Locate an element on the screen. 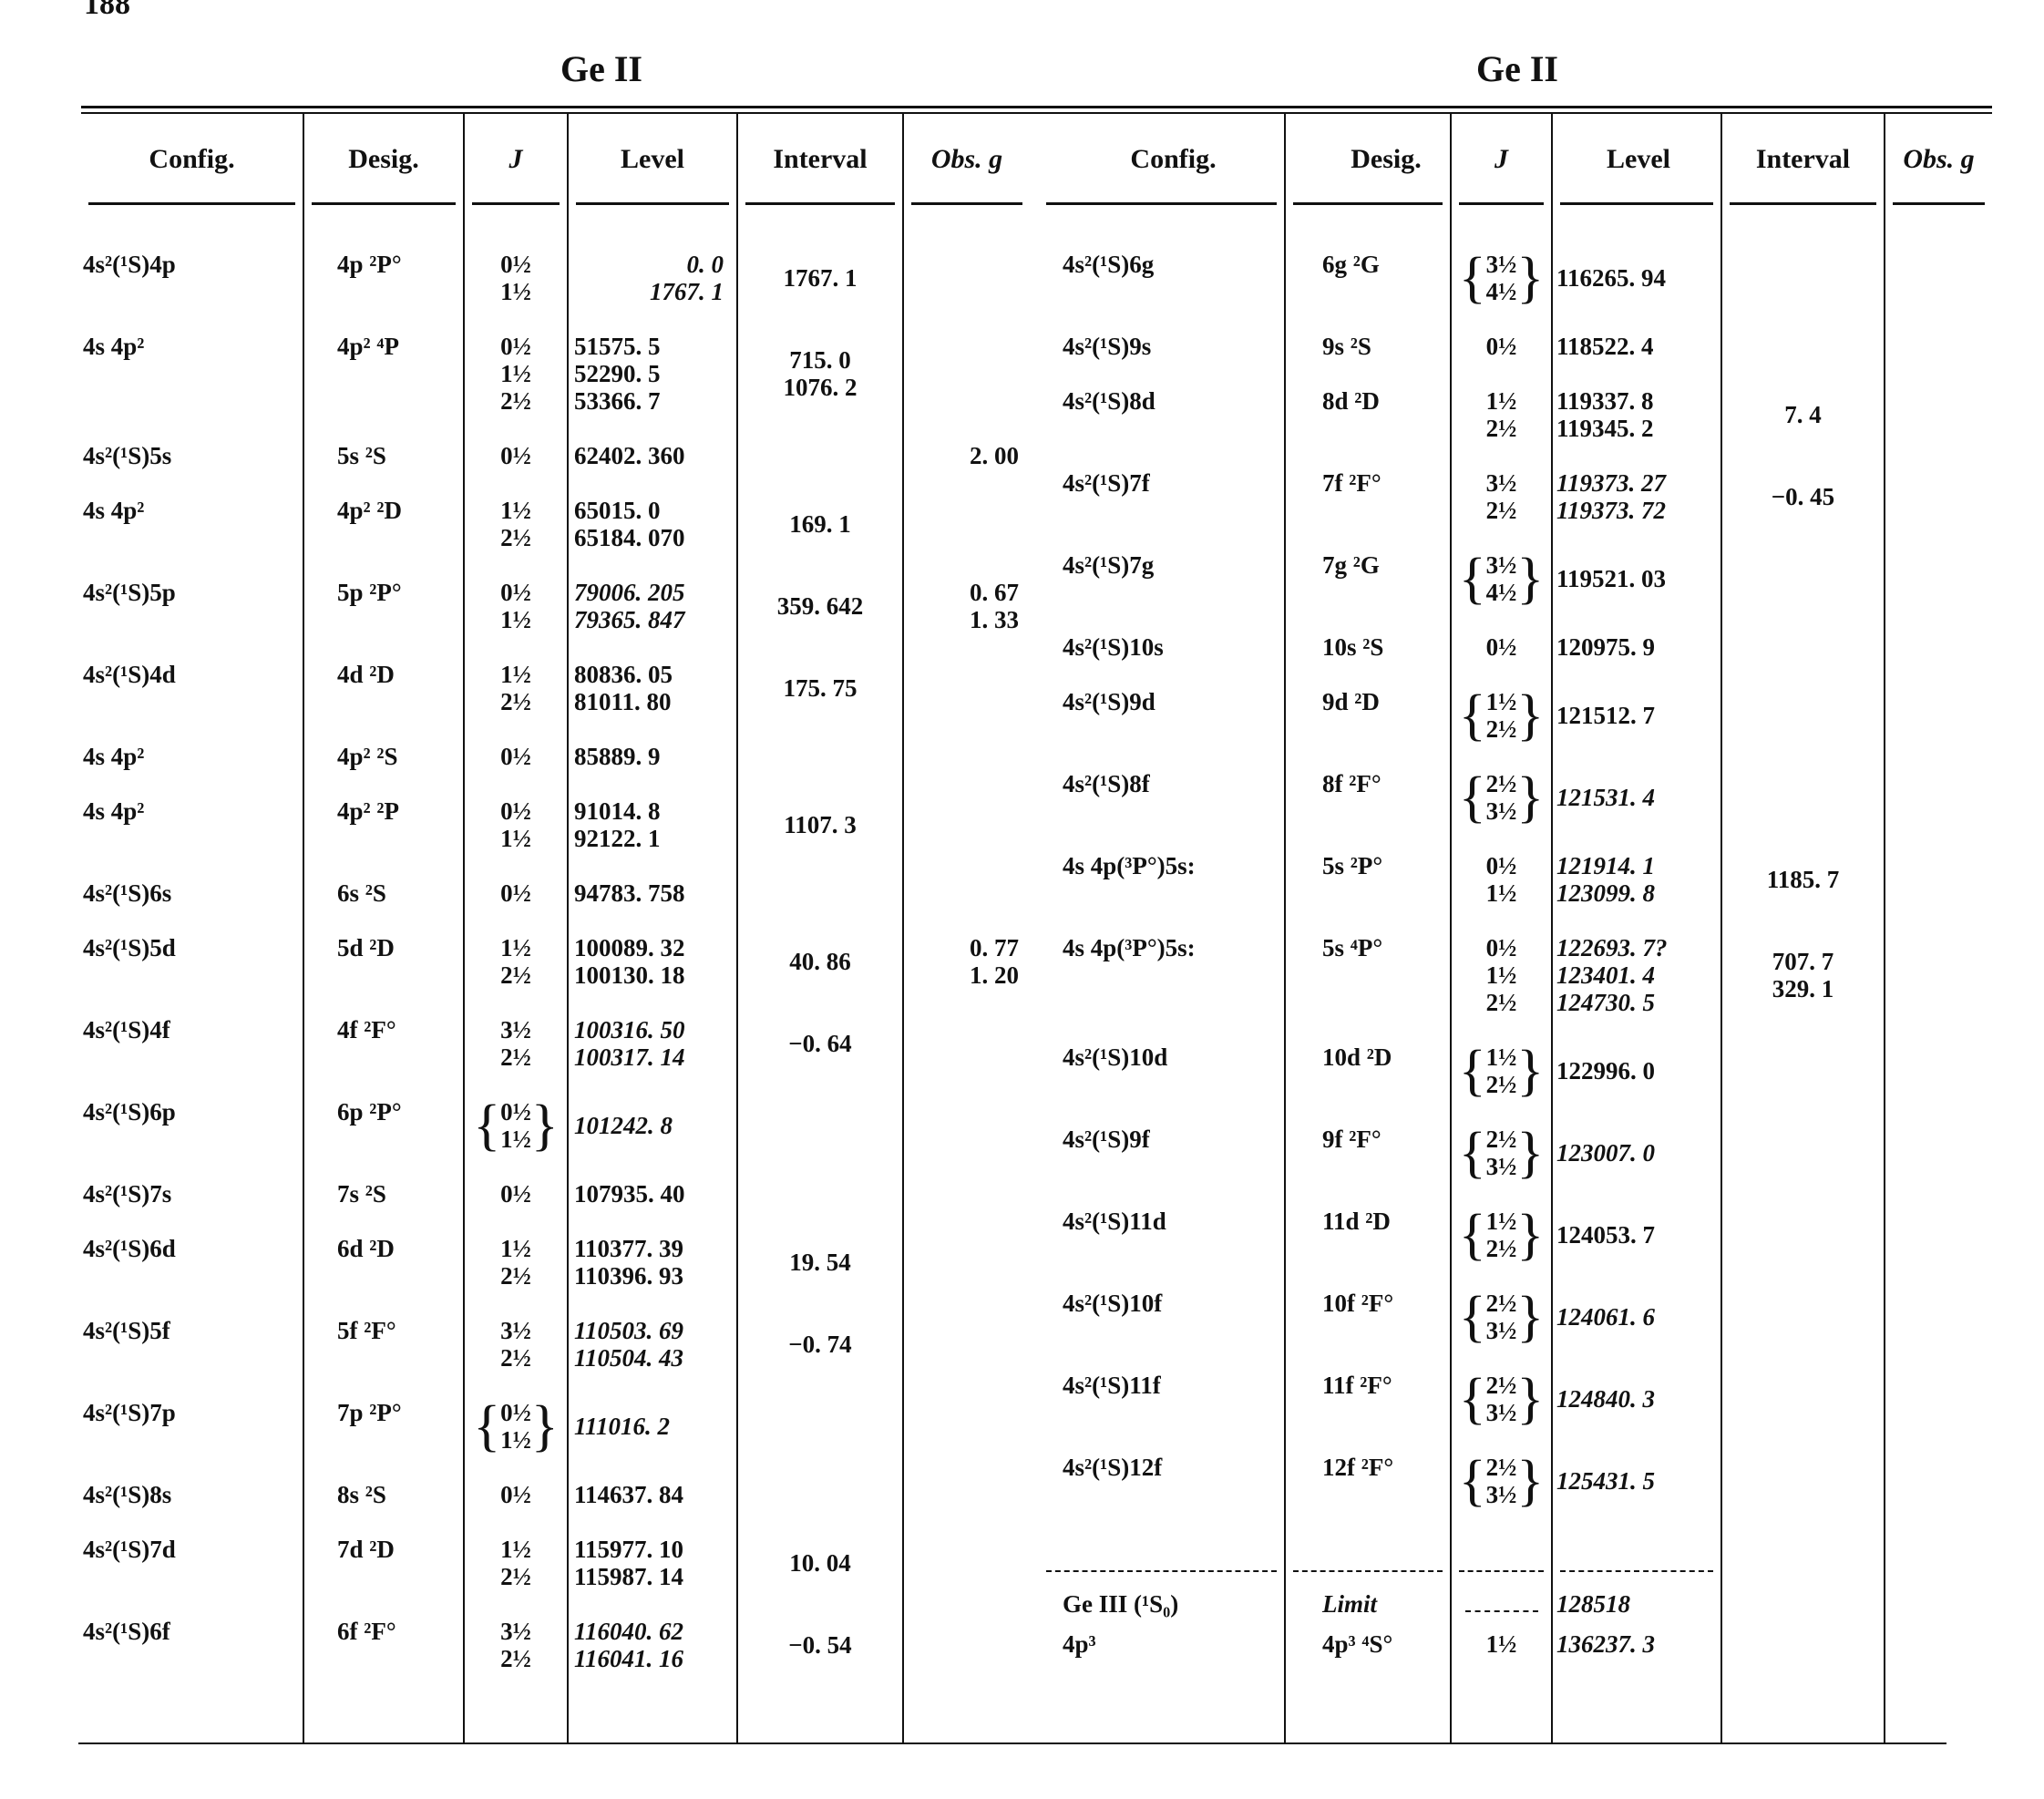  column-line is located at coordinates (1500, 1705).